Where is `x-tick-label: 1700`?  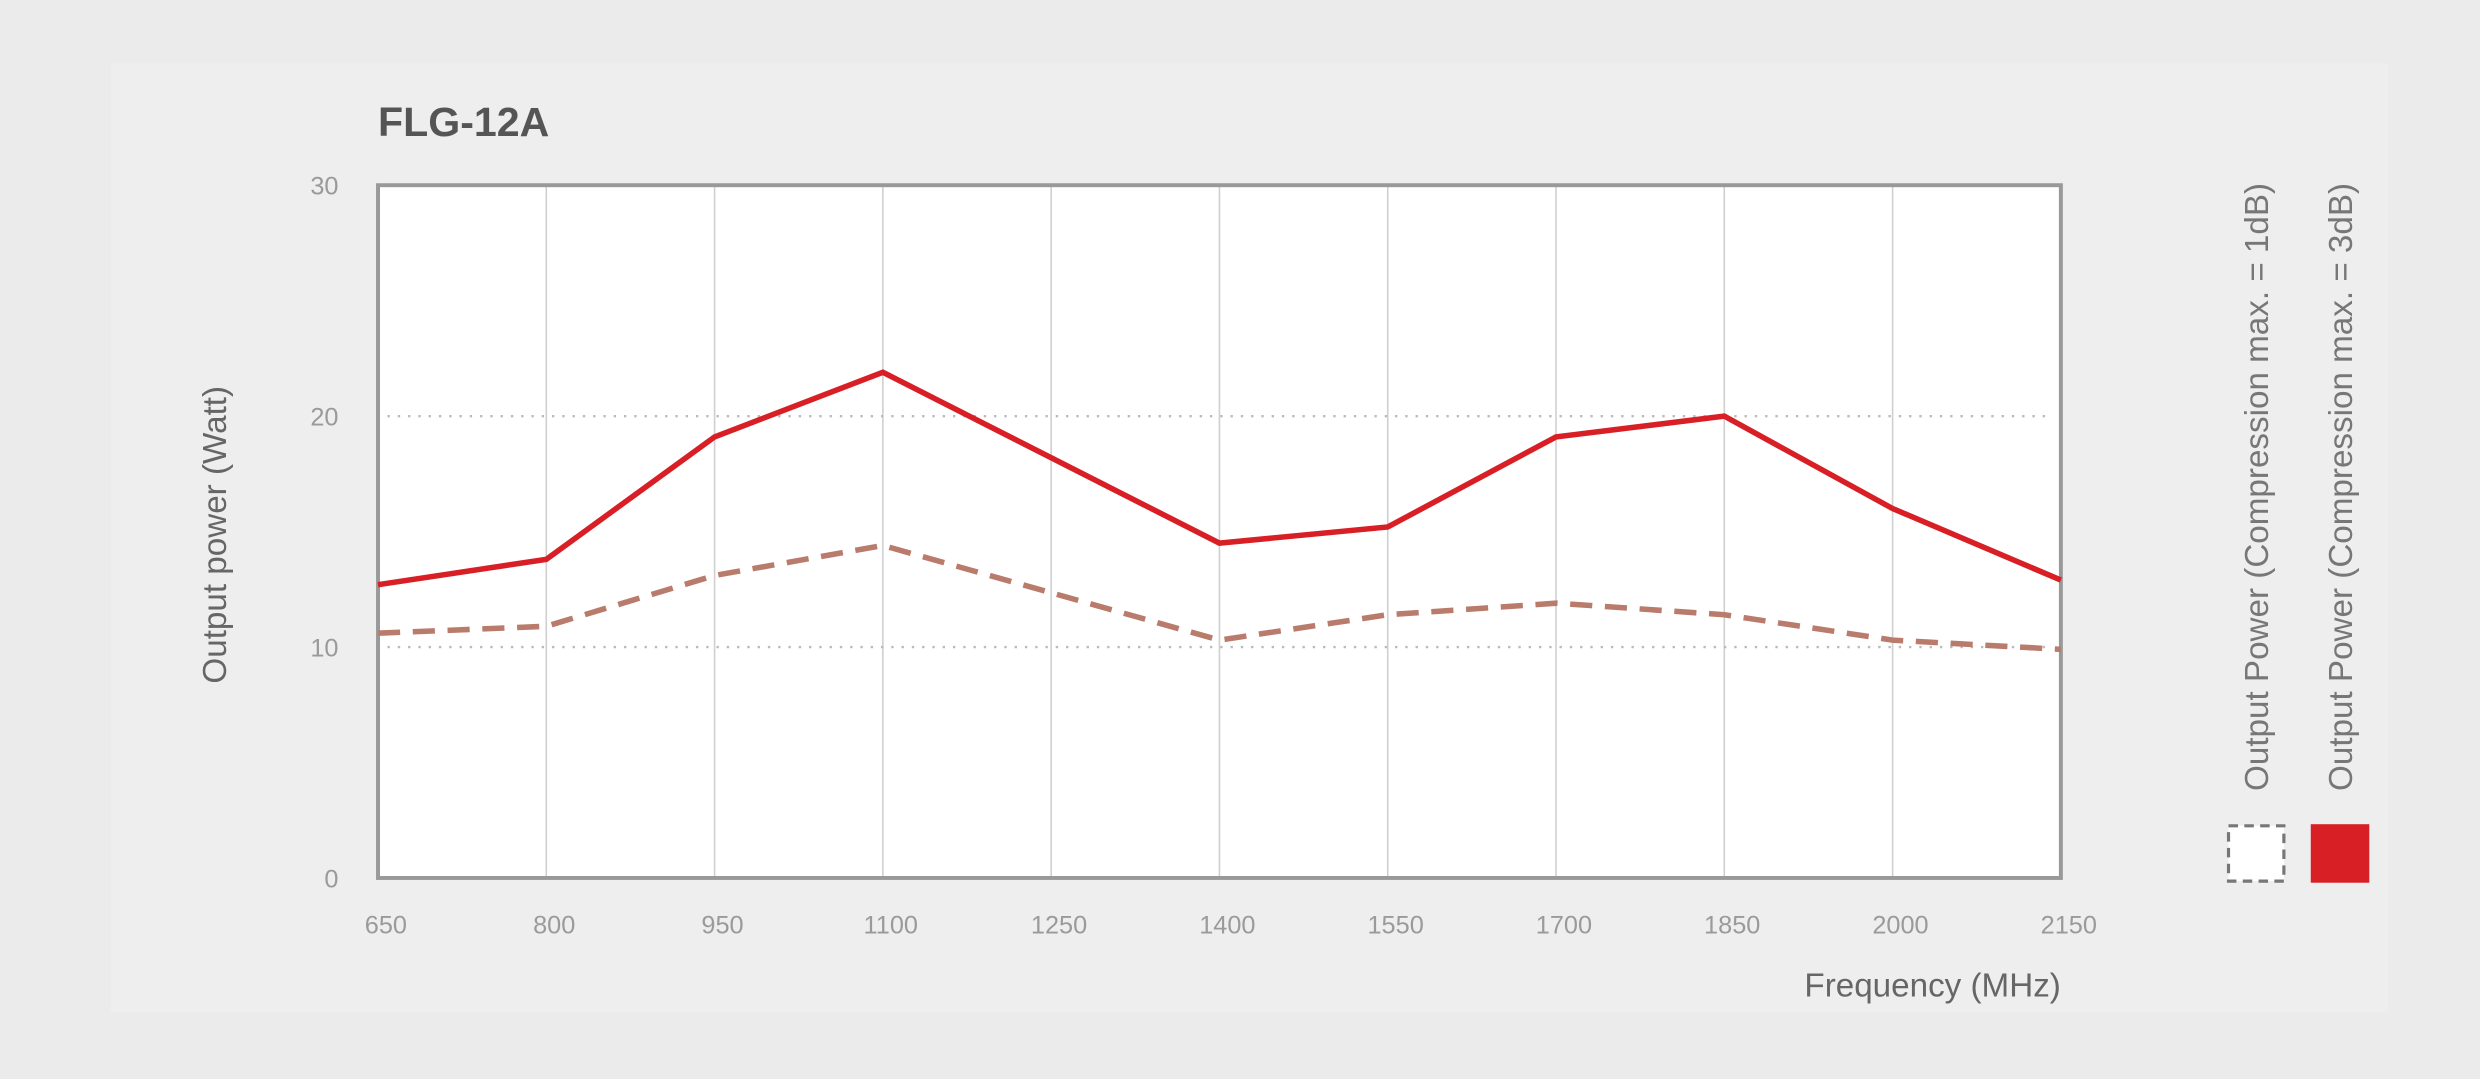
x-tick-label: 1700 is located at coordinates (1564, 925).